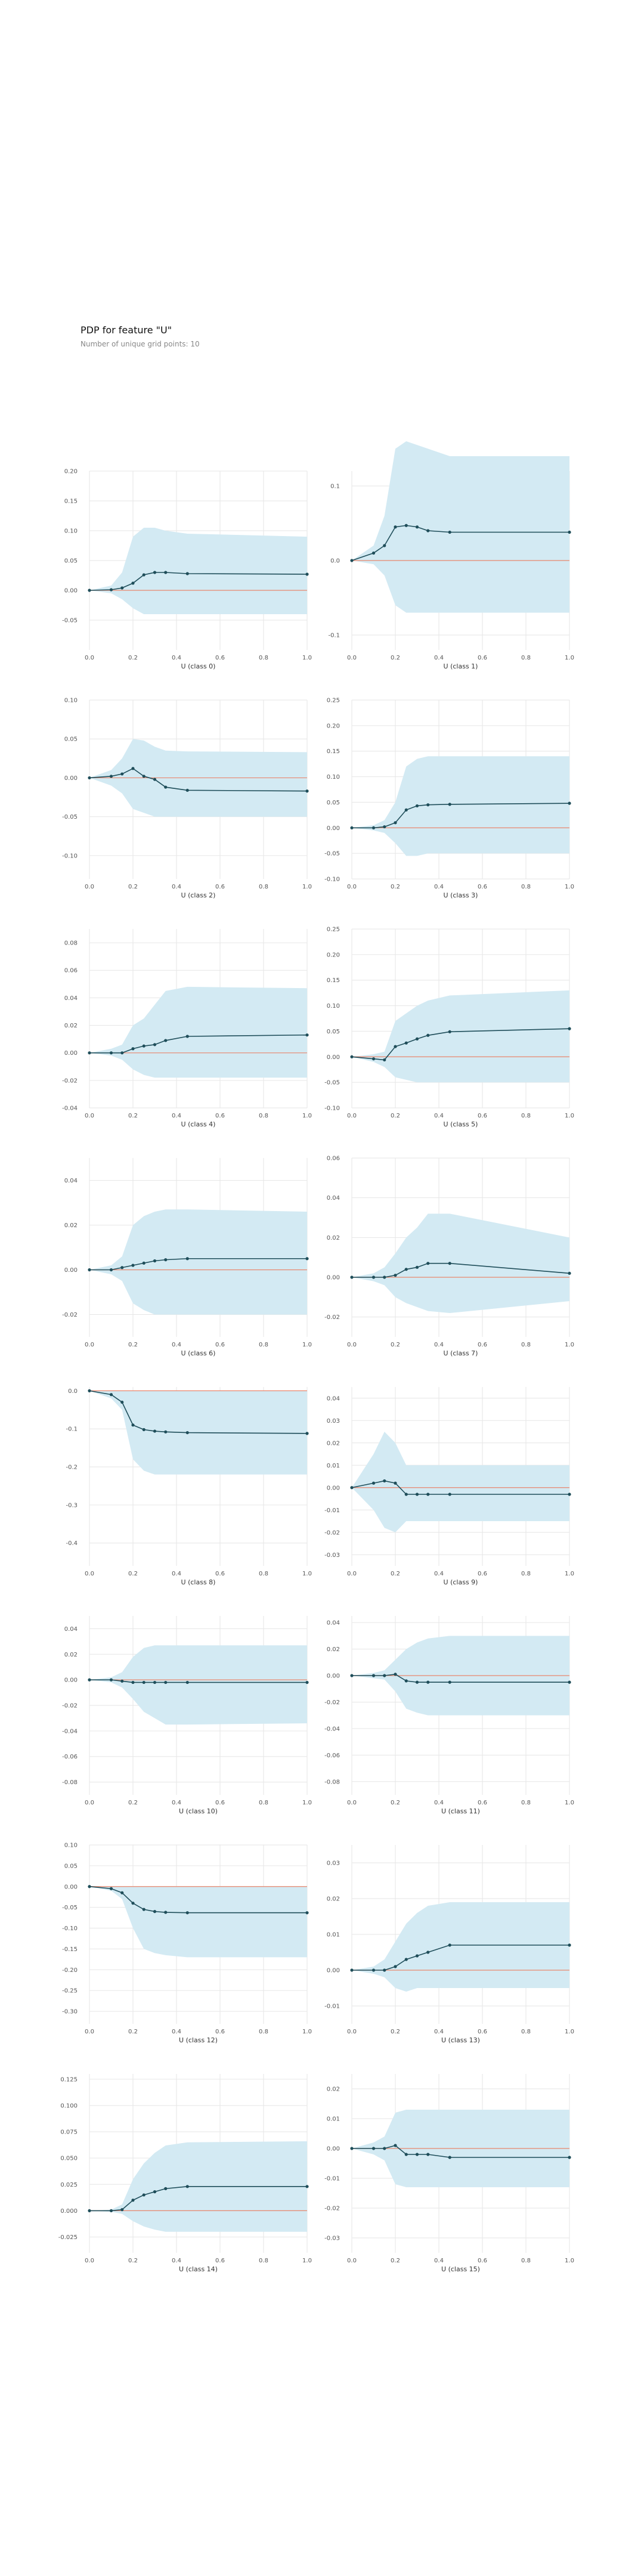 This screenshot has height=2576, width=644. What do you see at coordinates (69, 2106) in the screenshot?
I see `y-tick-label: 0.100` at bounding box center [69, 2106].